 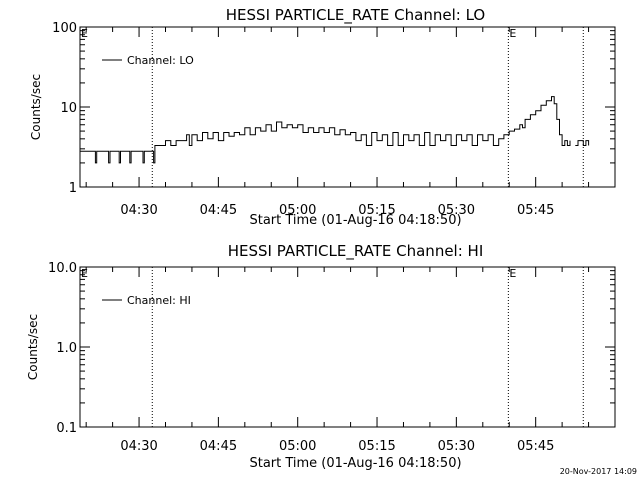 What do you see at coordinates (356, 251) in the screenshot?
I see `chart-title: HESSI PARTICLE_RATE Channel: HI` at bounding box center [356, 251].